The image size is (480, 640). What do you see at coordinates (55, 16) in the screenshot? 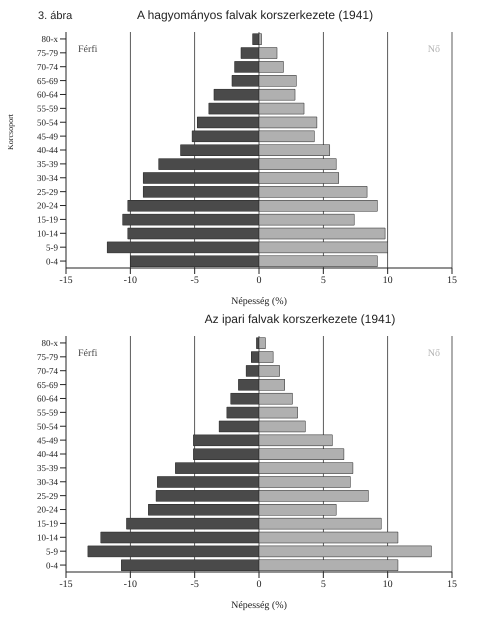
I see `text: 3. ábra` at bounding box center [55, 16].